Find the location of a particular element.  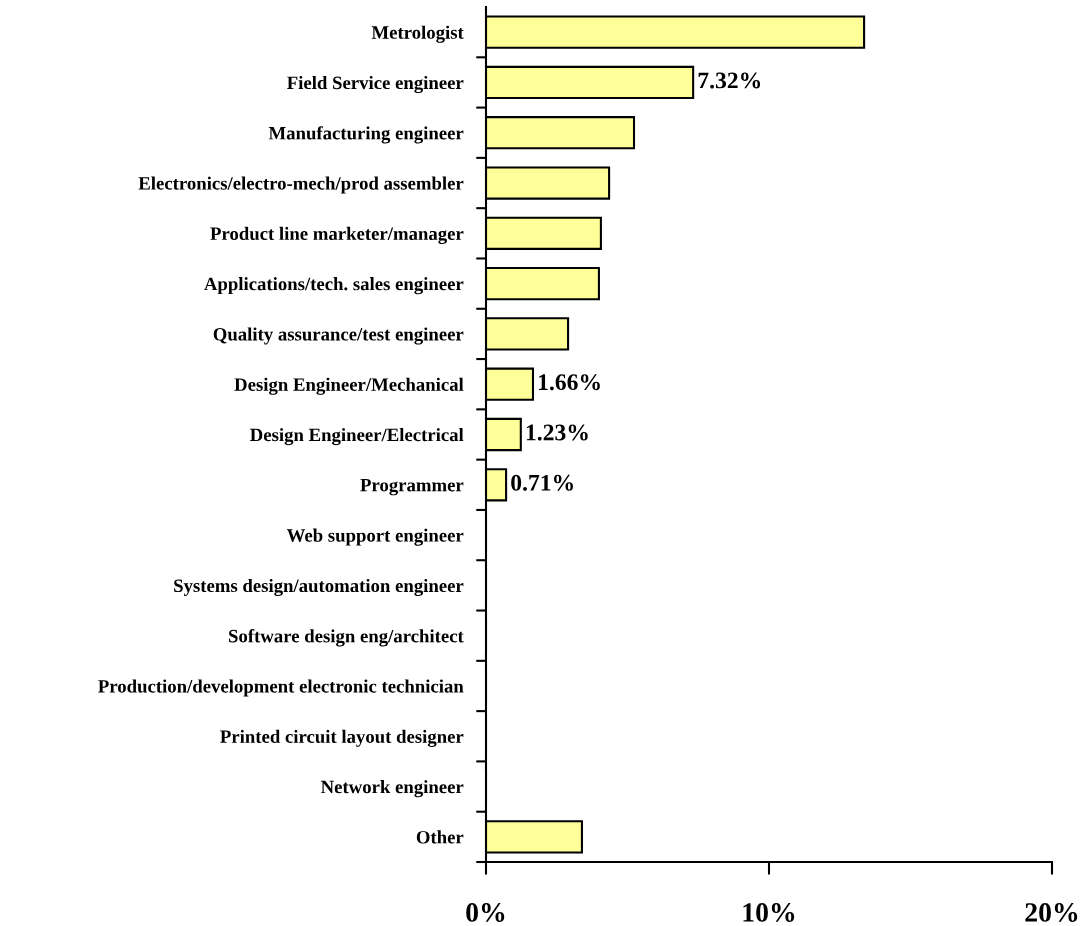

data-label: 1.23% is located at coordinates (557, 432).